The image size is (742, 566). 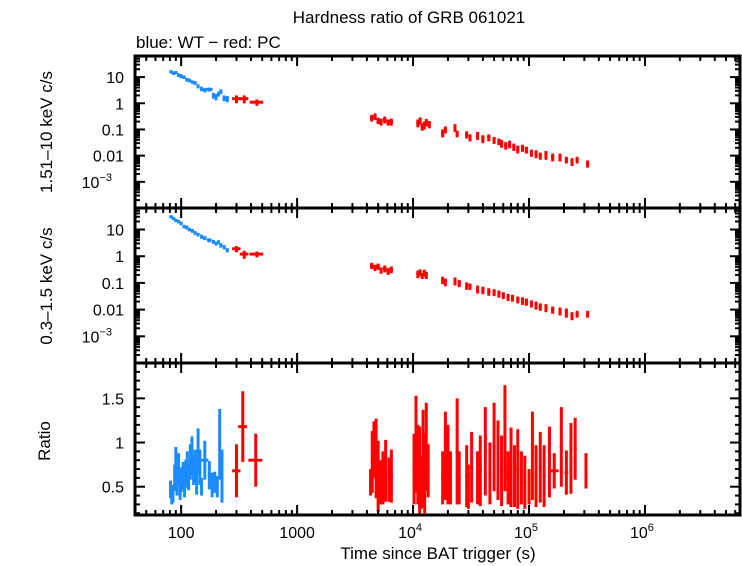 I want to click on x-axis-label: Time since BAT trigger (s), so click(x=437, y=553).